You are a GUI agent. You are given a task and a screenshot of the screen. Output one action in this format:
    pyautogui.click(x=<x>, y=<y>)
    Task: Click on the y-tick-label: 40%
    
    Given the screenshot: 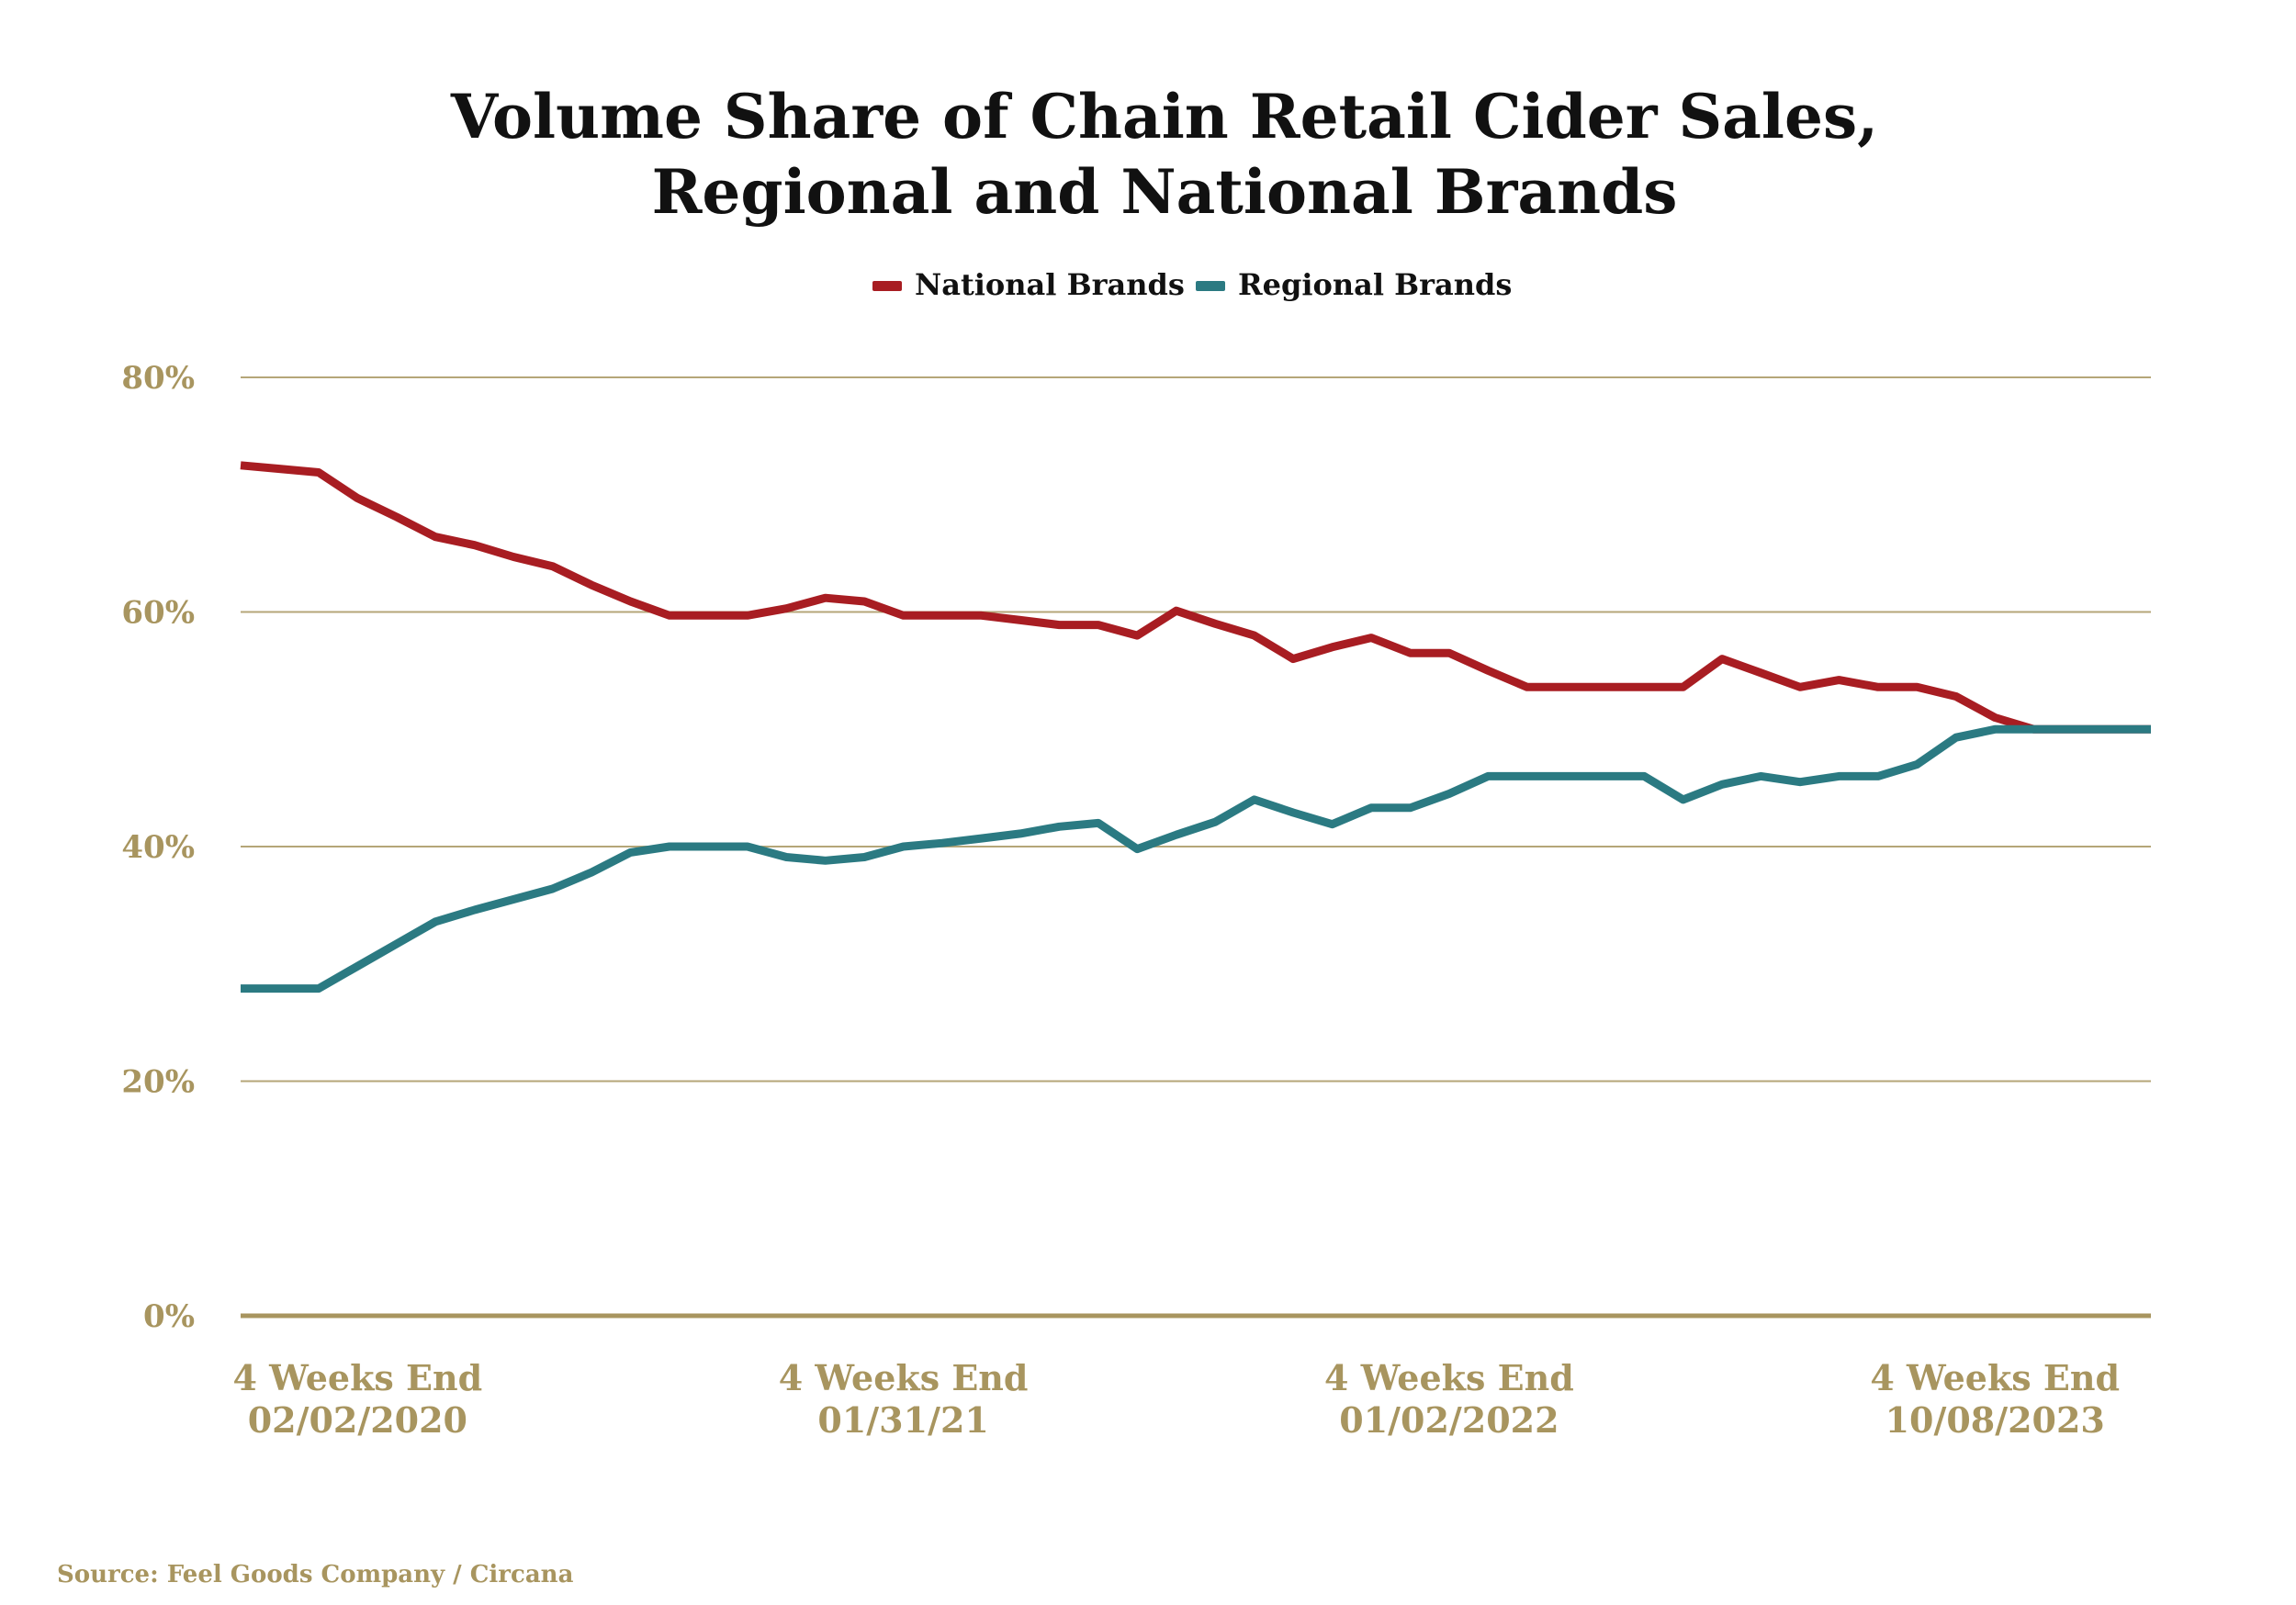 What is the action you would take?
    pyautogui.click(x=158, y=847)
    